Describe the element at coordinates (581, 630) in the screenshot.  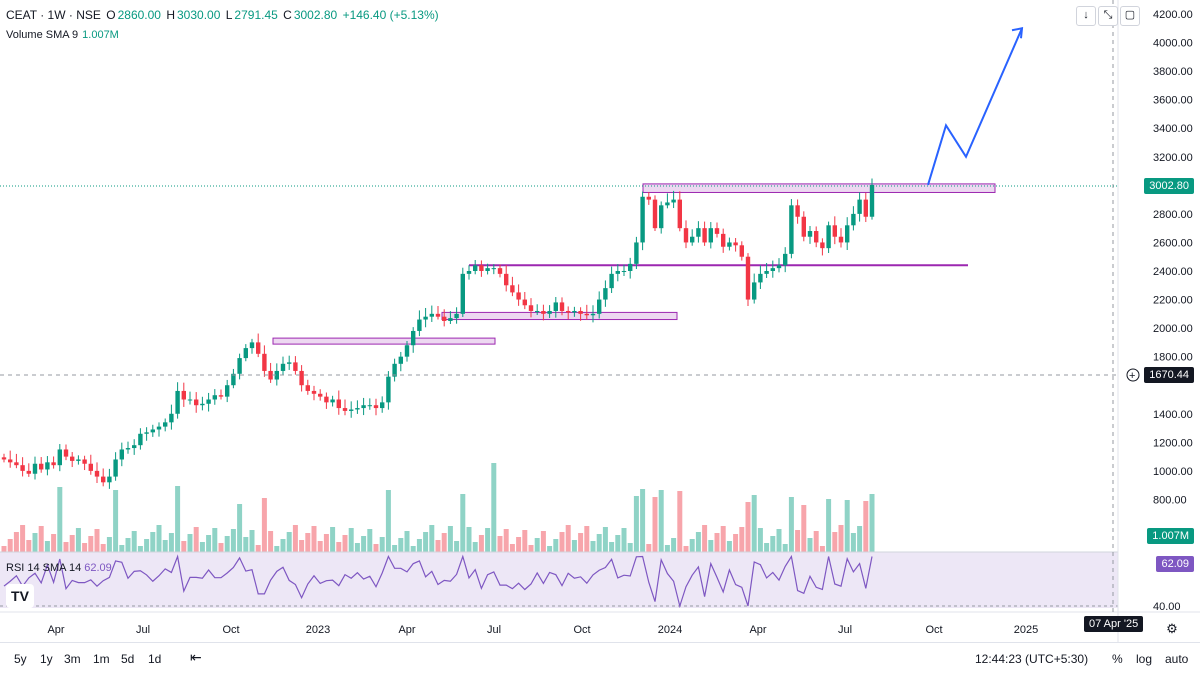
I see `time-tick-label: Oct` at that location.